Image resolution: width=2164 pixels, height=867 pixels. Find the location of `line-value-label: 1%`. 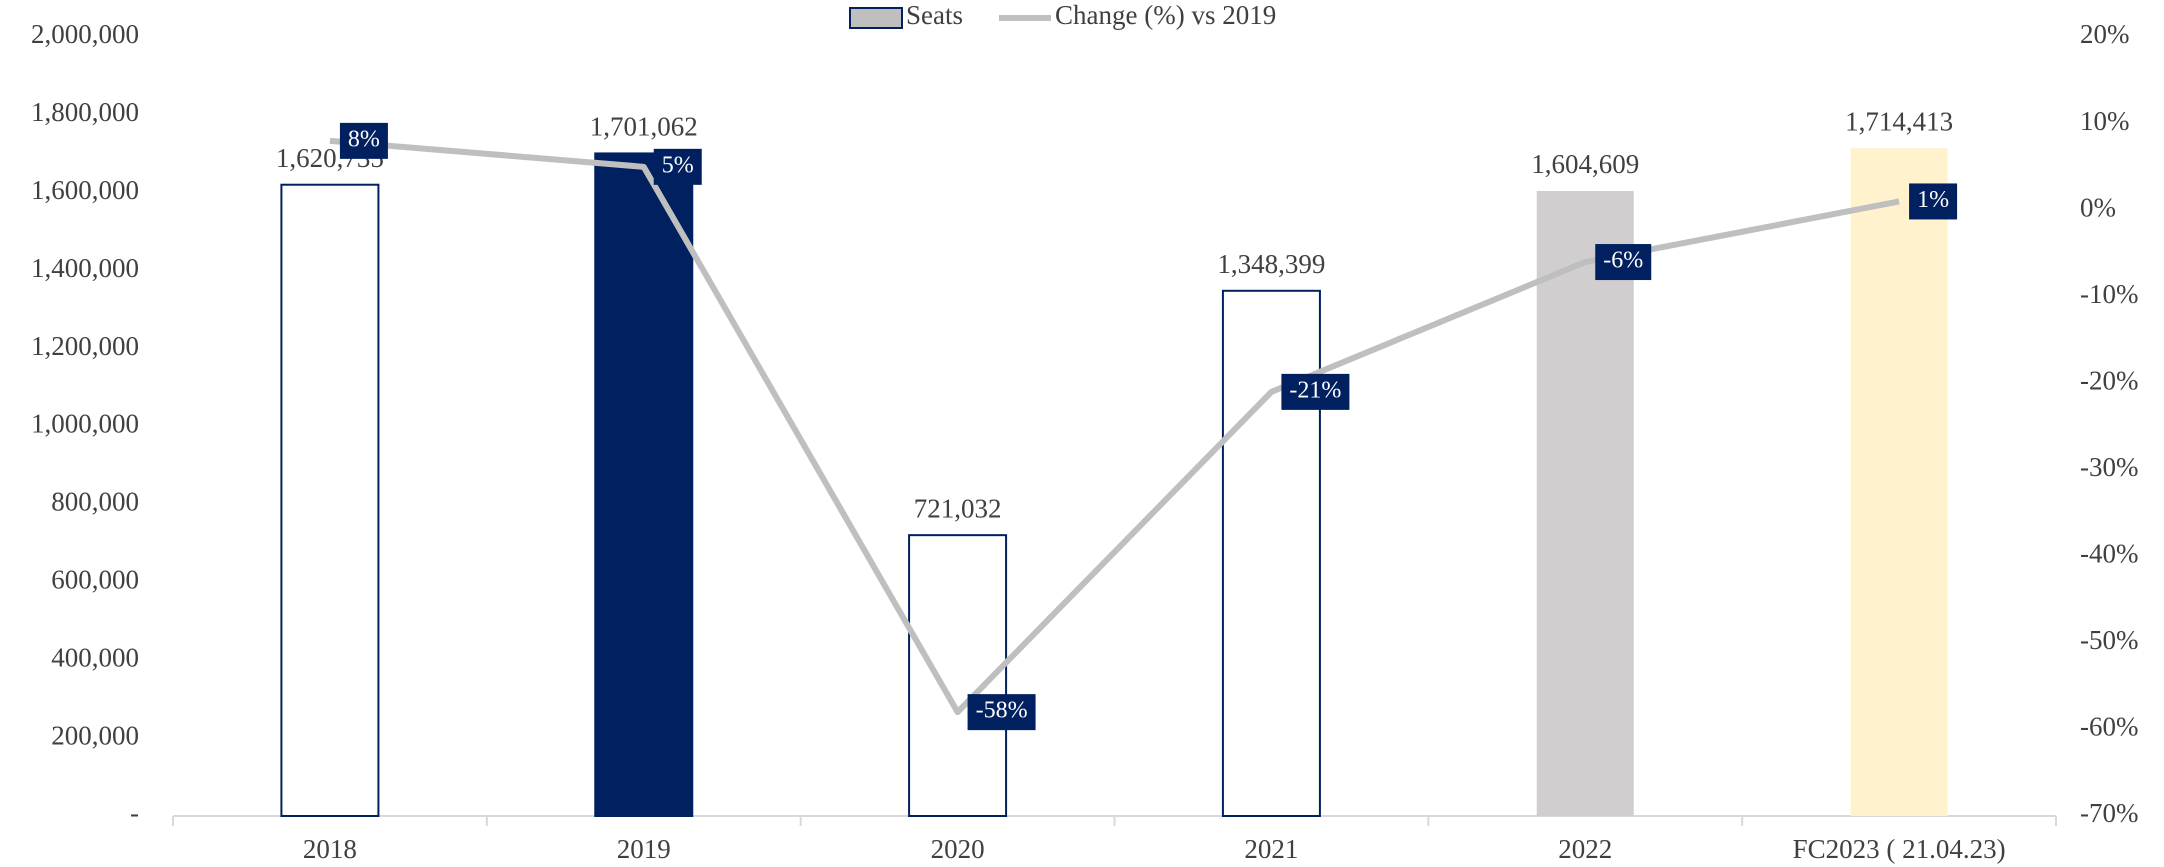

line-value-label: 1% is located at coordinates (1933, 200).